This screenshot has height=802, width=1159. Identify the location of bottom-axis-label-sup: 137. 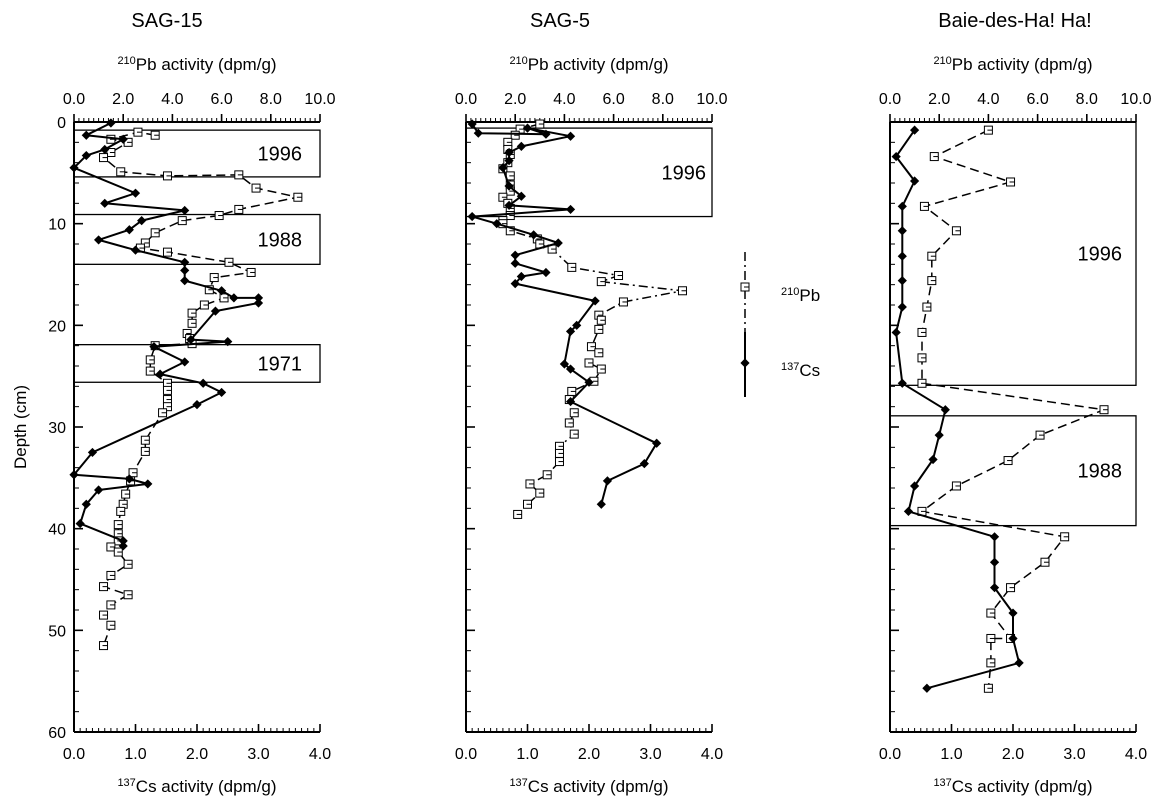
(126, 783).